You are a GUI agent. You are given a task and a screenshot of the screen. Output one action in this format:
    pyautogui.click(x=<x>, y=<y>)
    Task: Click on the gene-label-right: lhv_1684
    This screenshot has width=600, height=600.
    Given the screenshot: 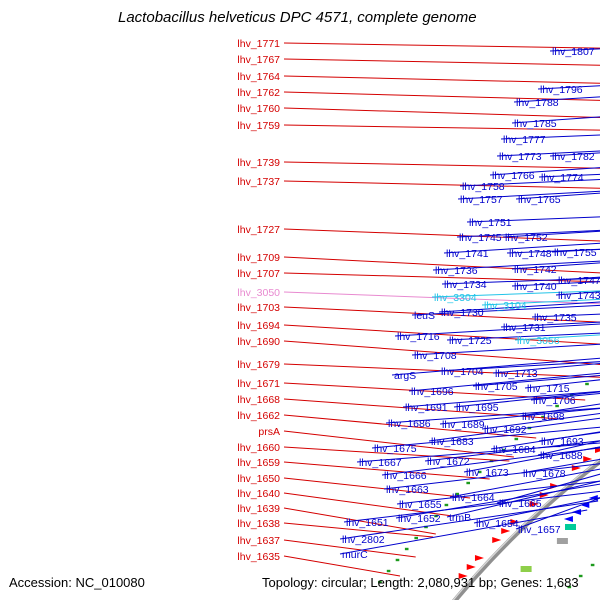 What is the action you would take?
    pyautogui.click(x=514, y=450)
    